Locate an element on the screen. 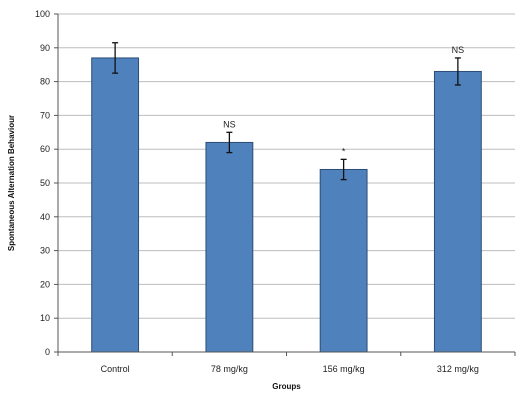  y-tick-label: 30 is located at coordinates (45, 251).